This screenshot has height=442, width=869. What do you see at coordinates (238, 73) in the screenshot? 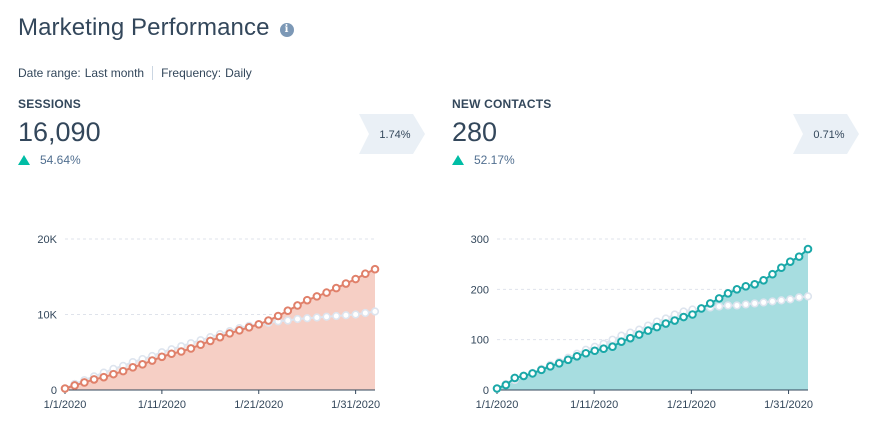
I see `frequency-value: Daily` at bounding box center [238, 73].